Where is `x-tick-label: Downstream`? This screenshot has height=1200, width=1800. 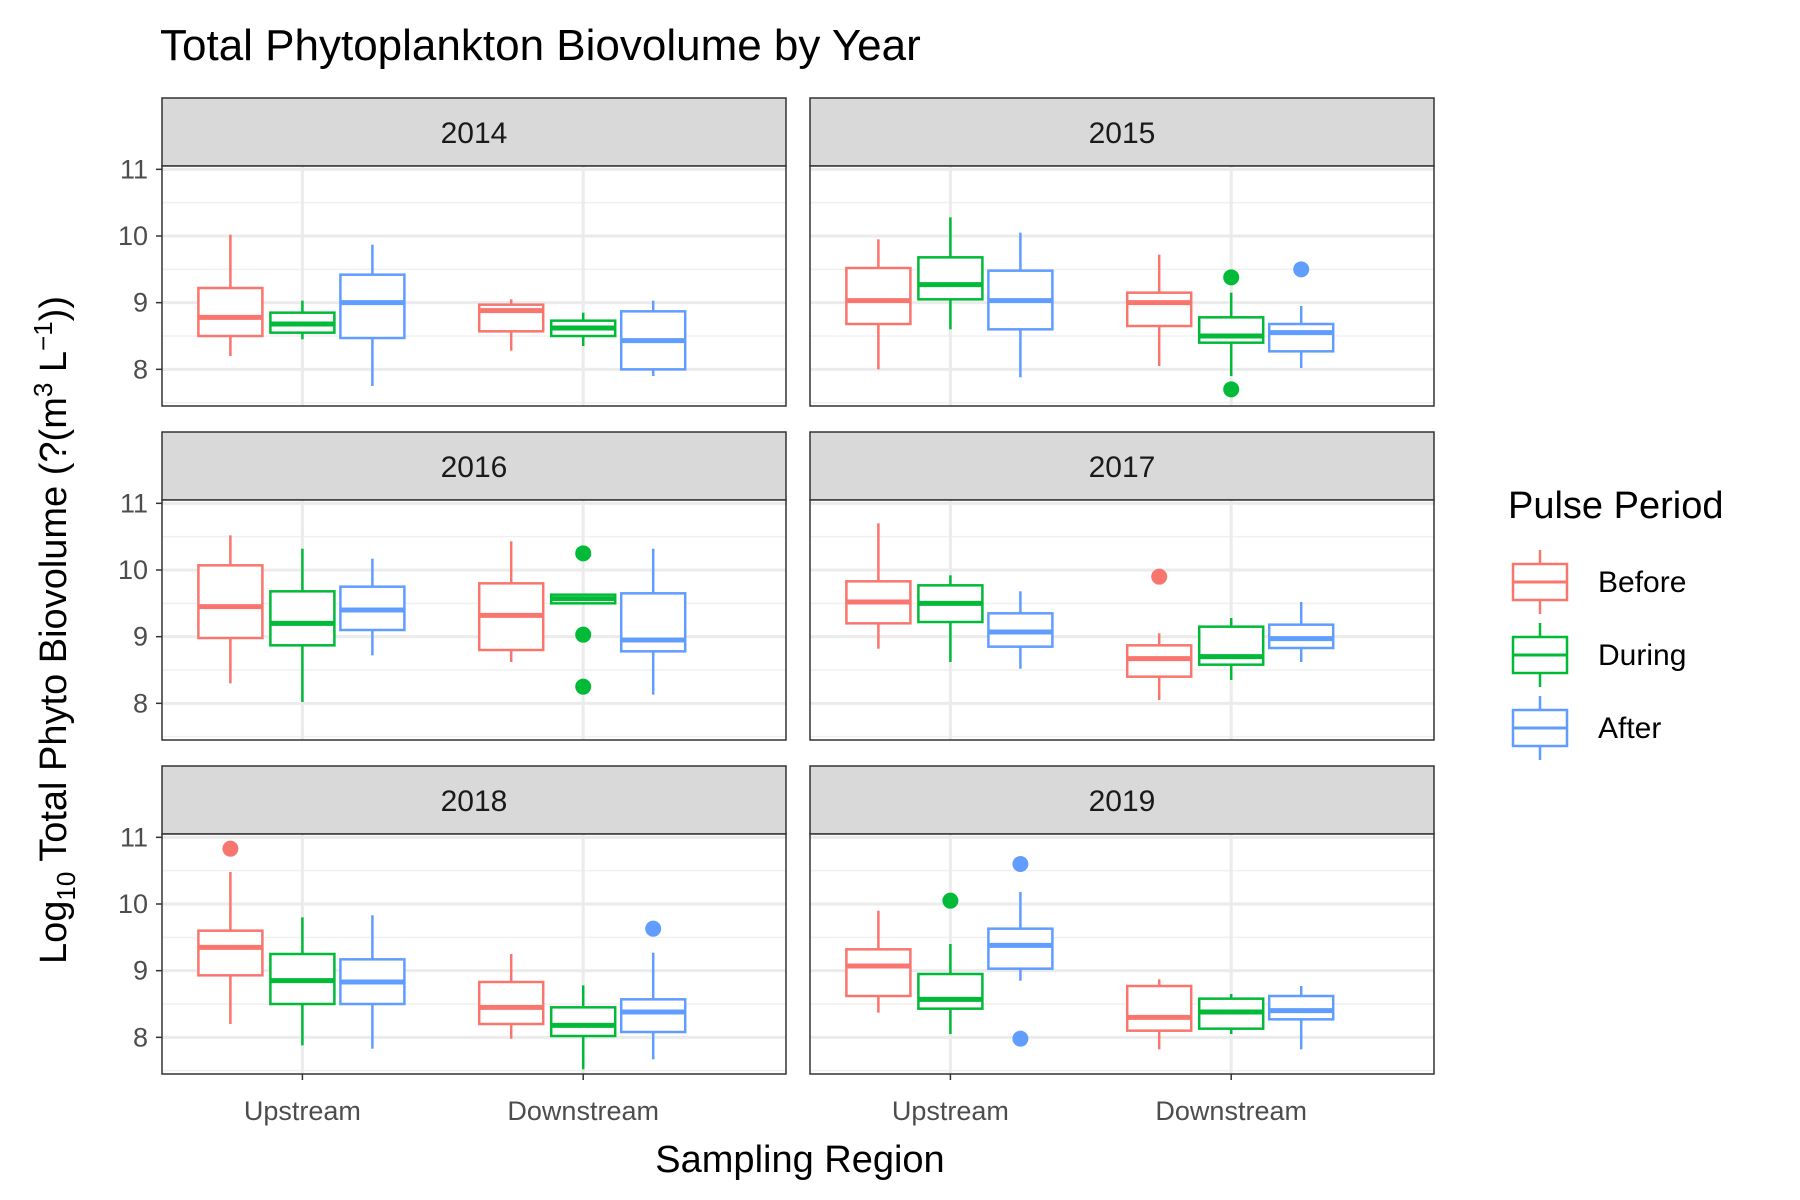 x-tick-label: Downstream is located at coordinates (1231, 1111).